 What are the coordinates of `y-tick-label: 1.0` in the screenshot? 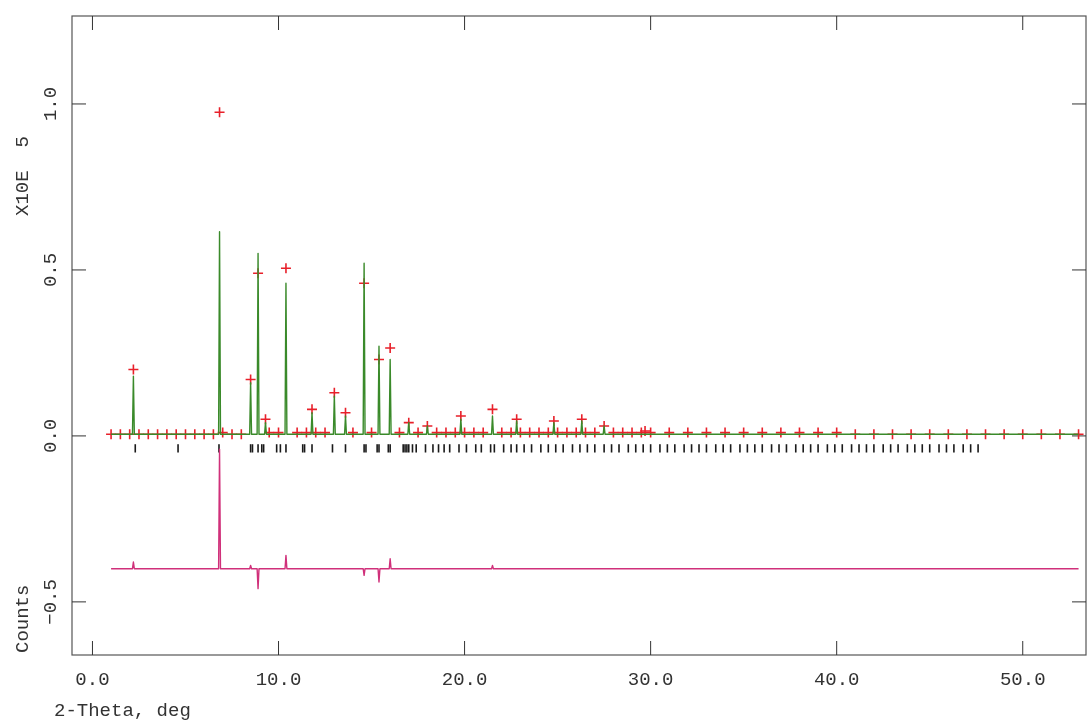 It's located at (51, 104).